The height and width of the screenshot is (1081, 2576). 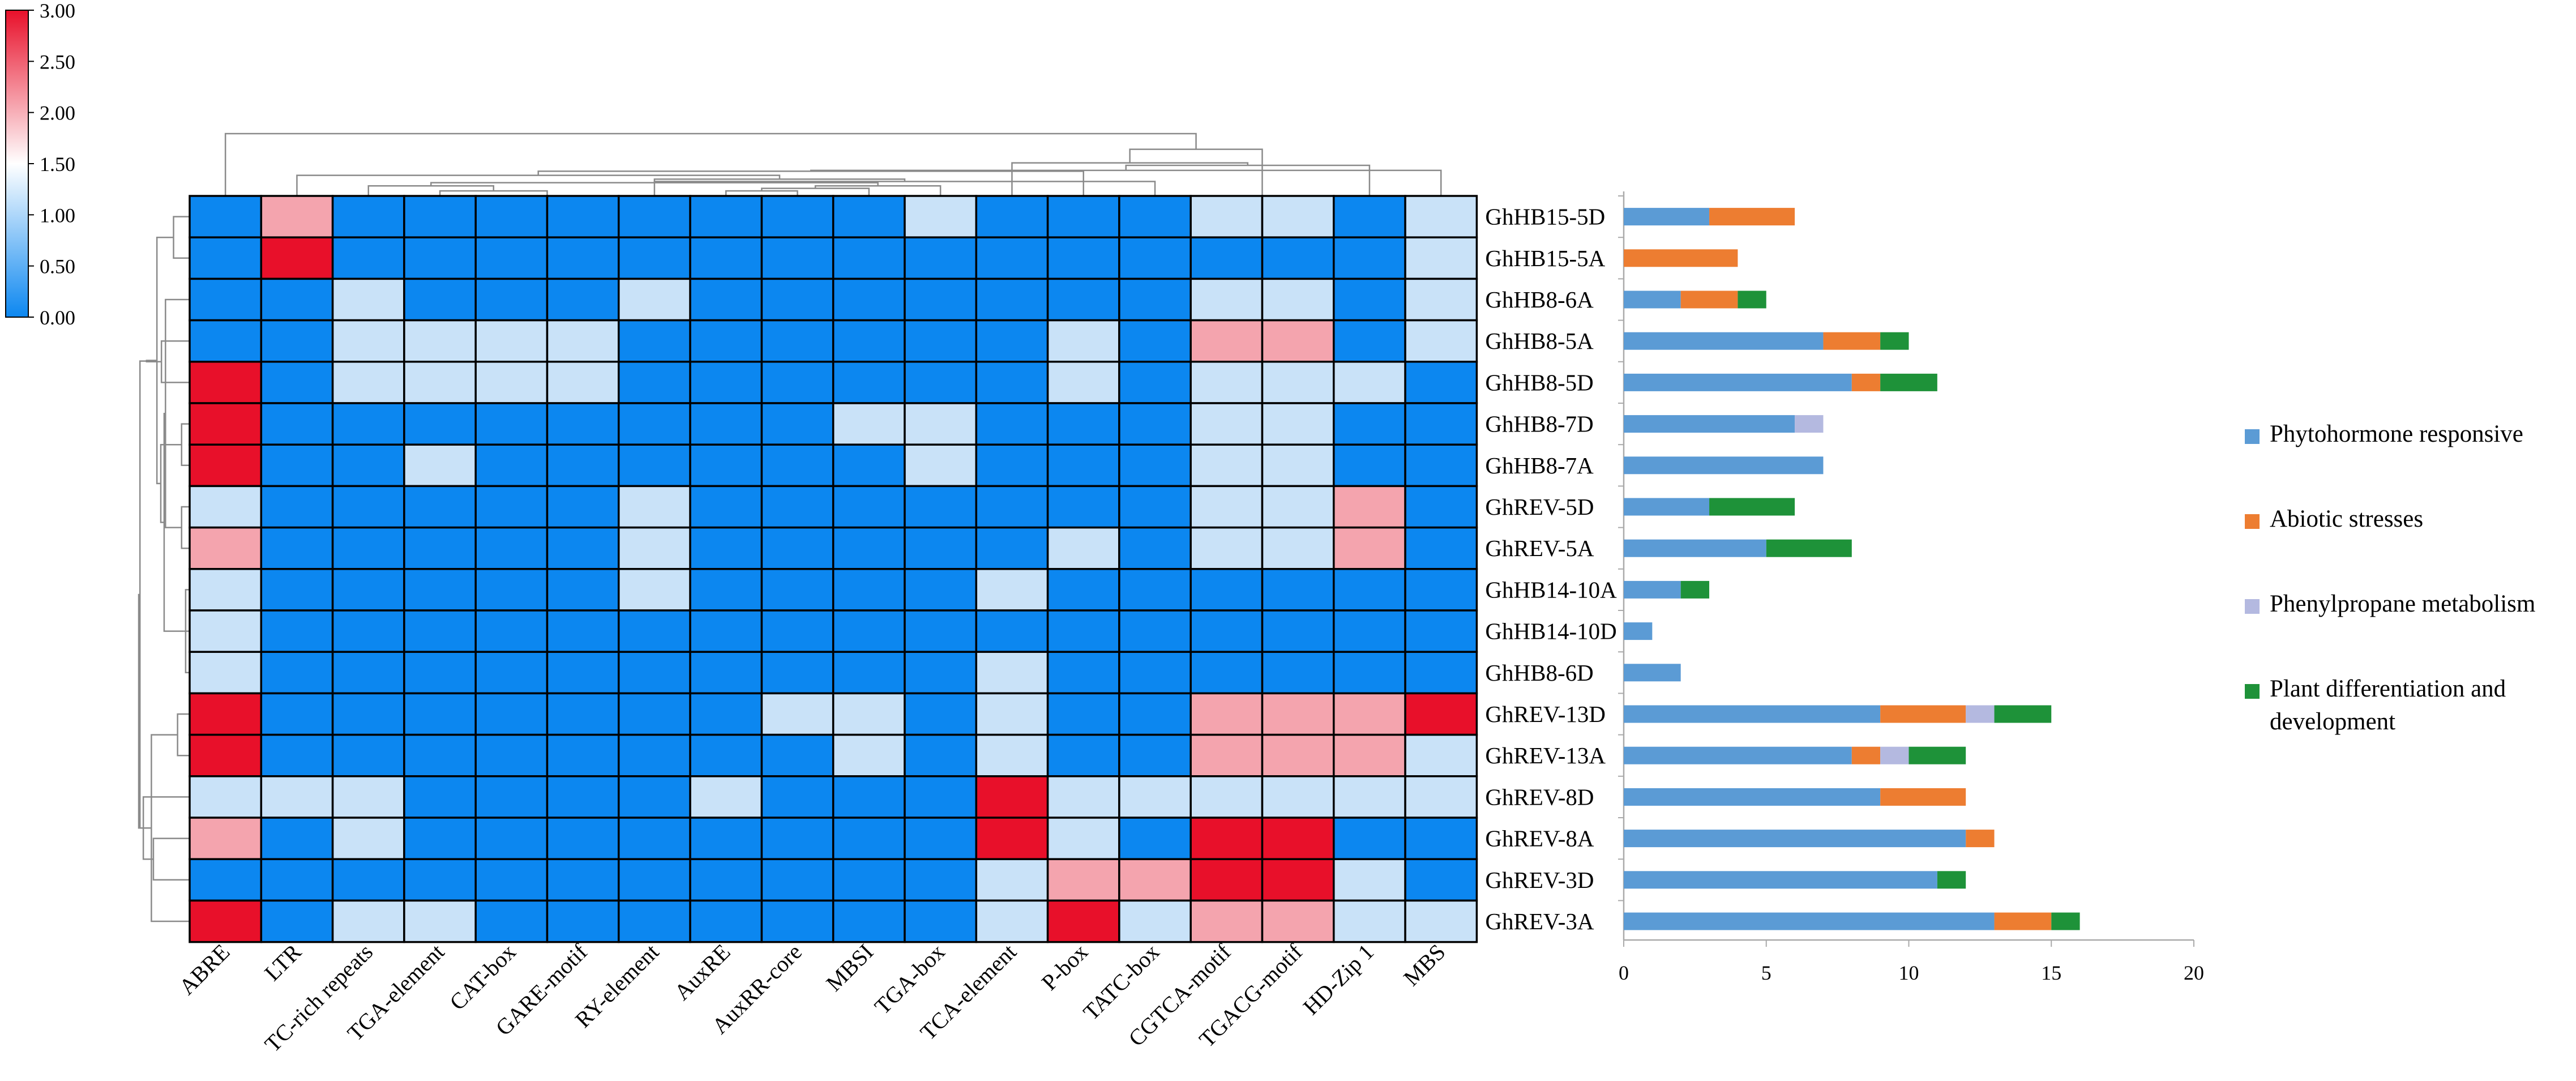 I want to click on gene-label-ghhb8-7a: GhHB8-7A, so click(x=1539, y=465).